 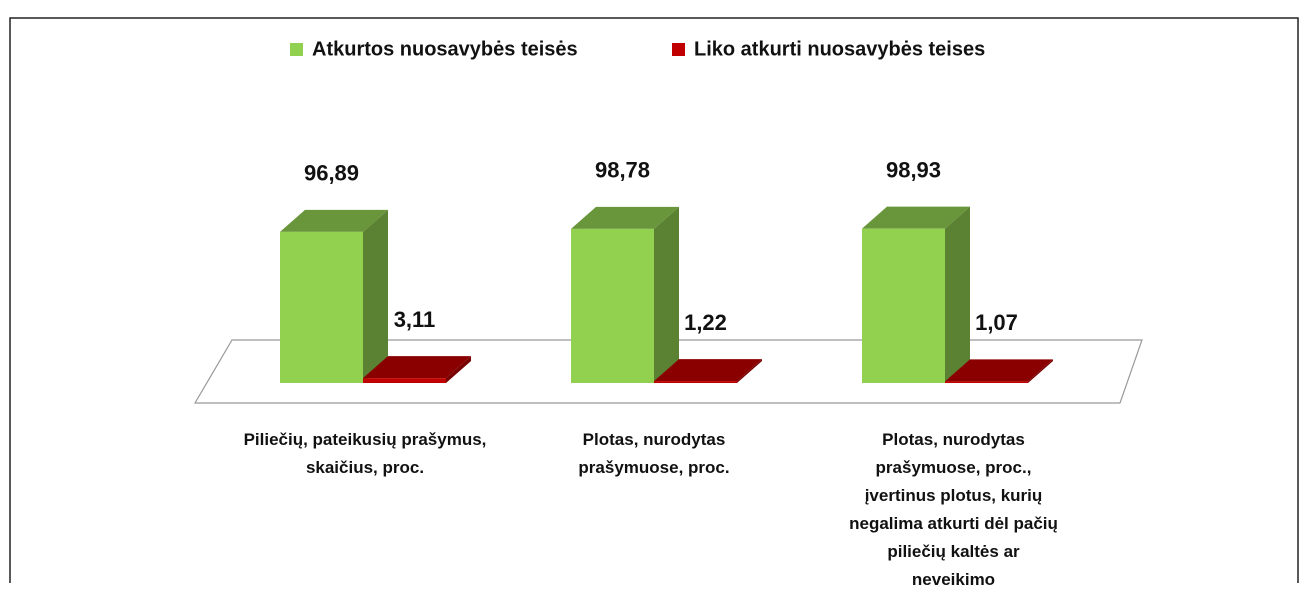 What do you see at coordinates (331, 173) in the screenshot?
I see `value-label: 96,89` at bounding box center [331, 173].